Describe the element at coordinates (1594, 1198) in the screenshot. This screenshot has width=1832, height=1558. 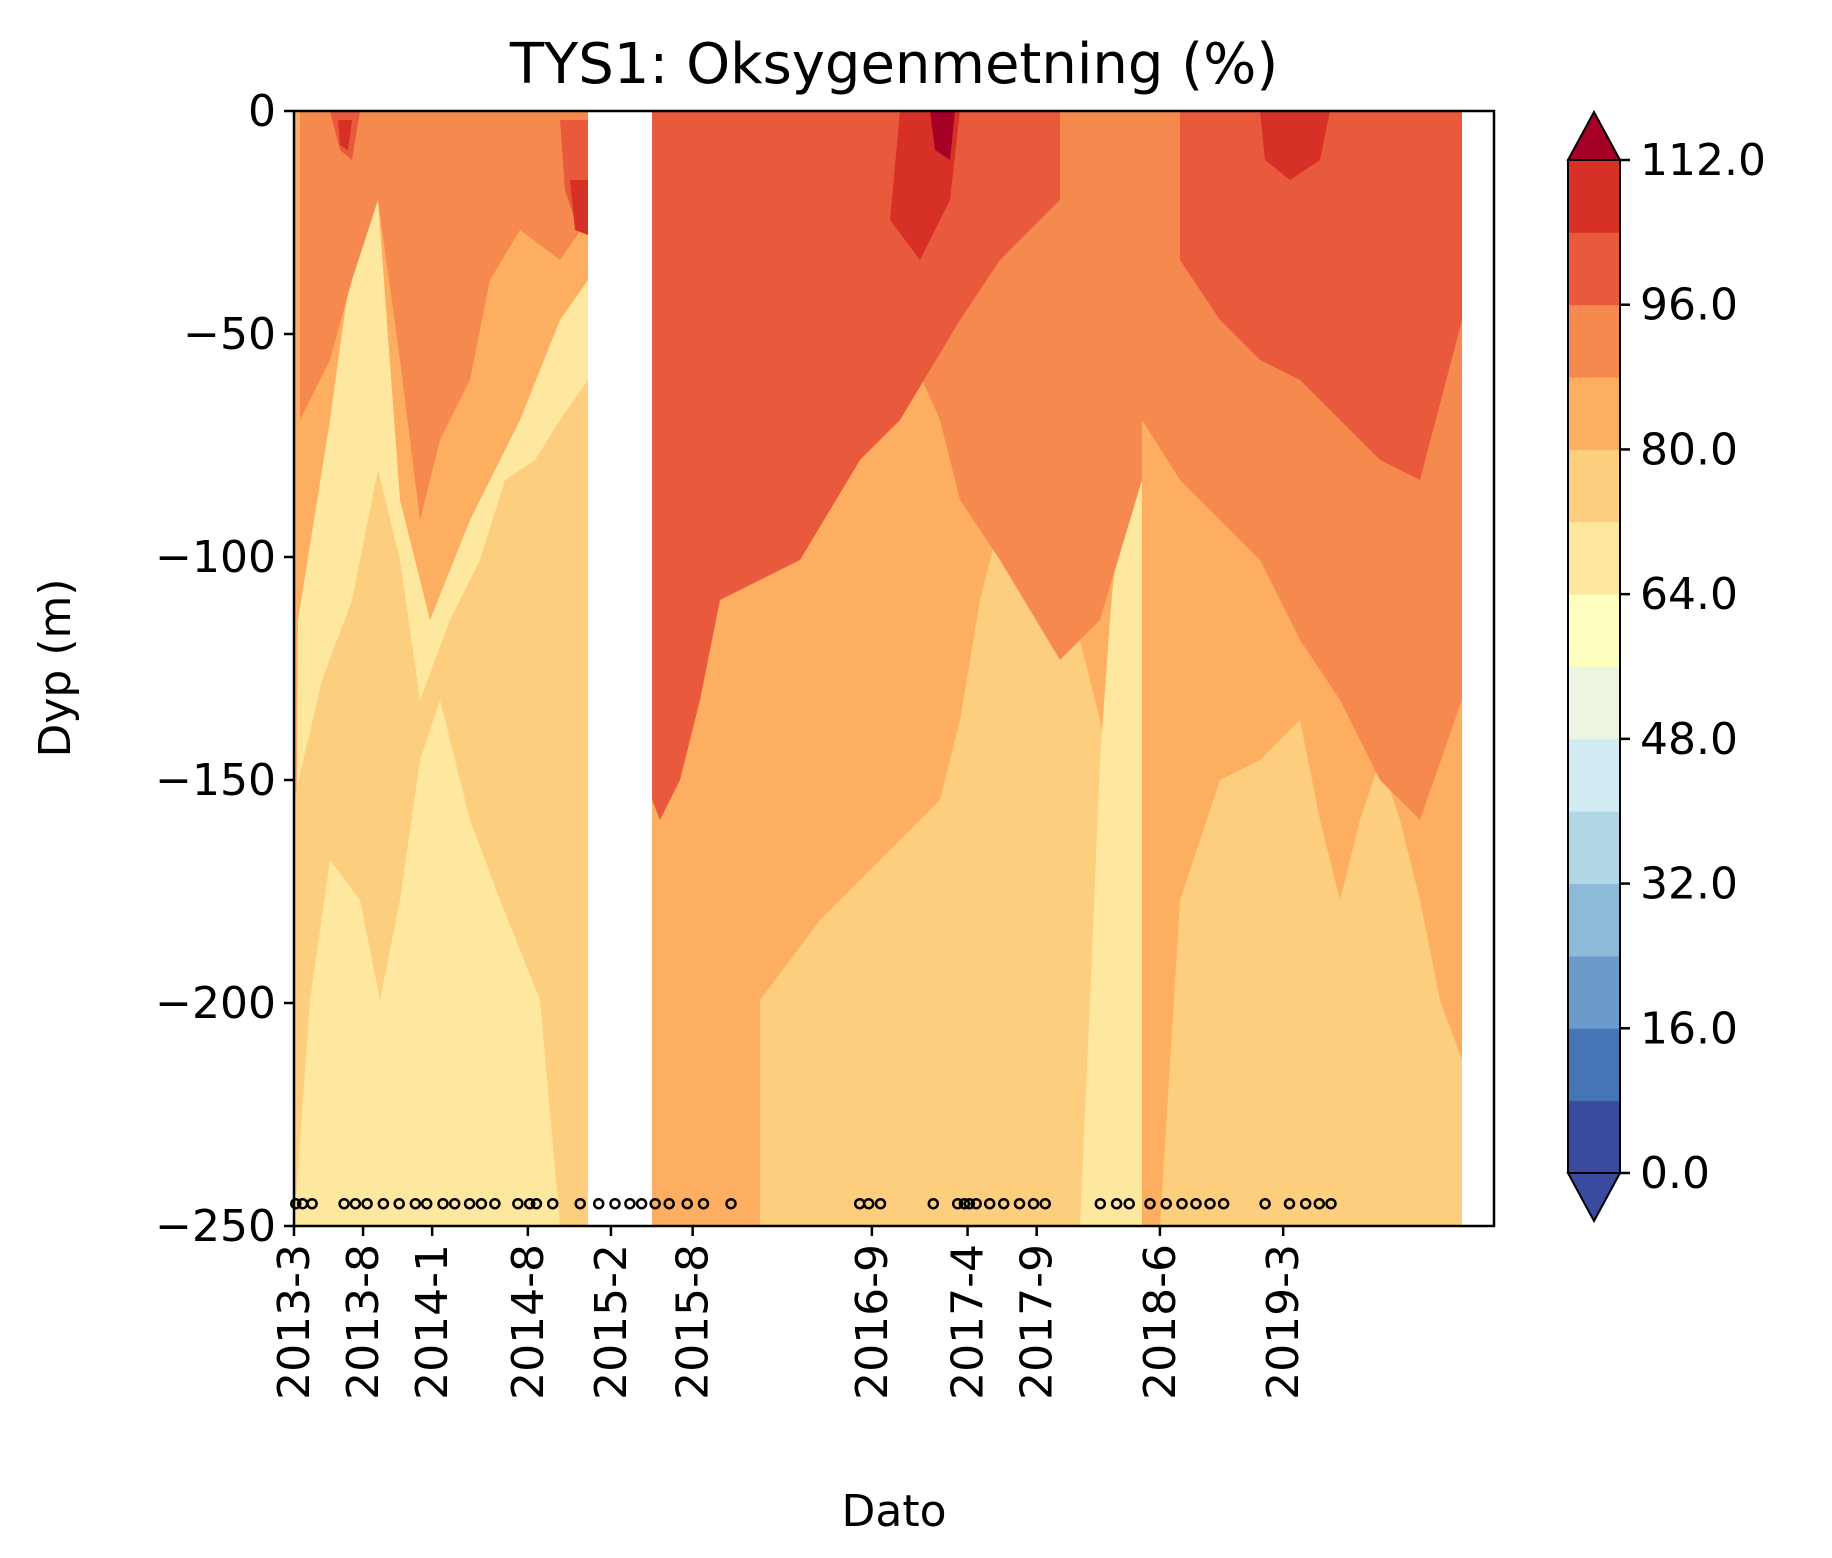
I see `colorbar-extend-min` at that location.